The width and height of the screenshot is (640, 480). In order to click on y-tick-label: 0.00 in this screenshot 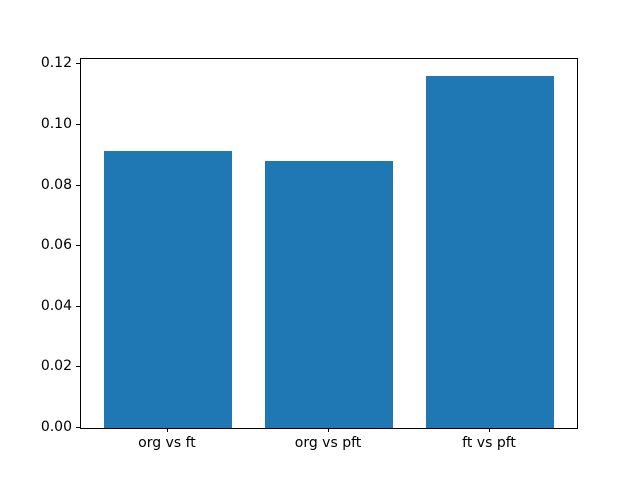, I will do `click(56, 427)`.